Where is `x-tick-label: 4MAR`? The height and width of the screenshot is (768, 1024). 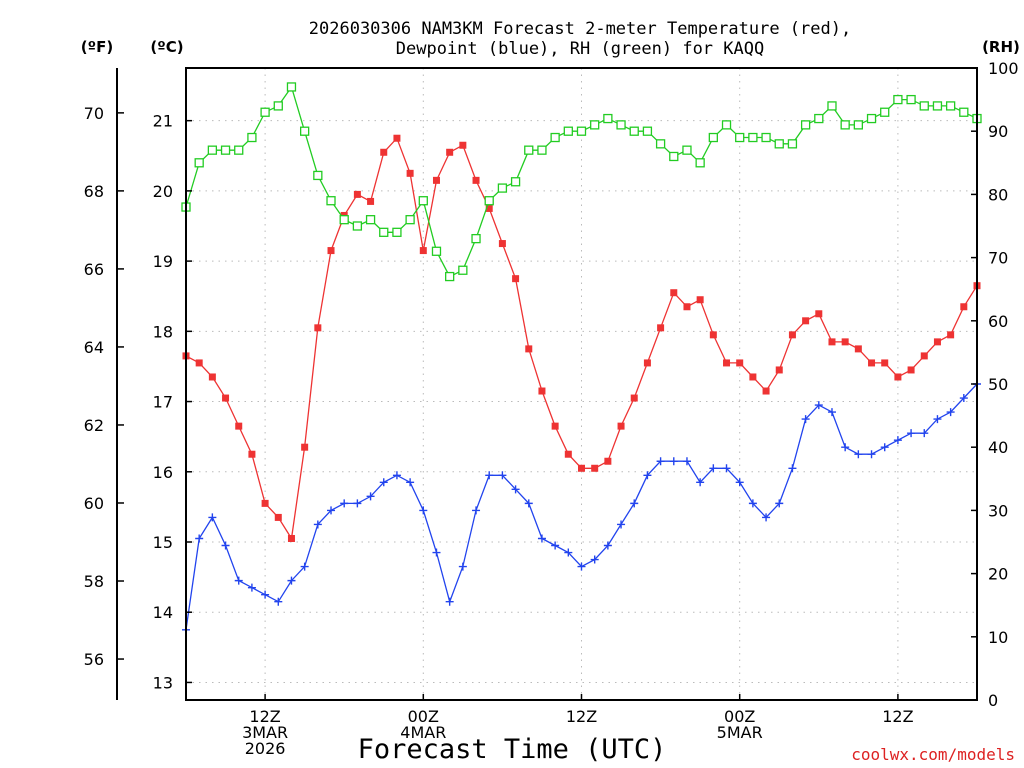
x-tick-label: 4MAR is located at coordinates (423, 732).